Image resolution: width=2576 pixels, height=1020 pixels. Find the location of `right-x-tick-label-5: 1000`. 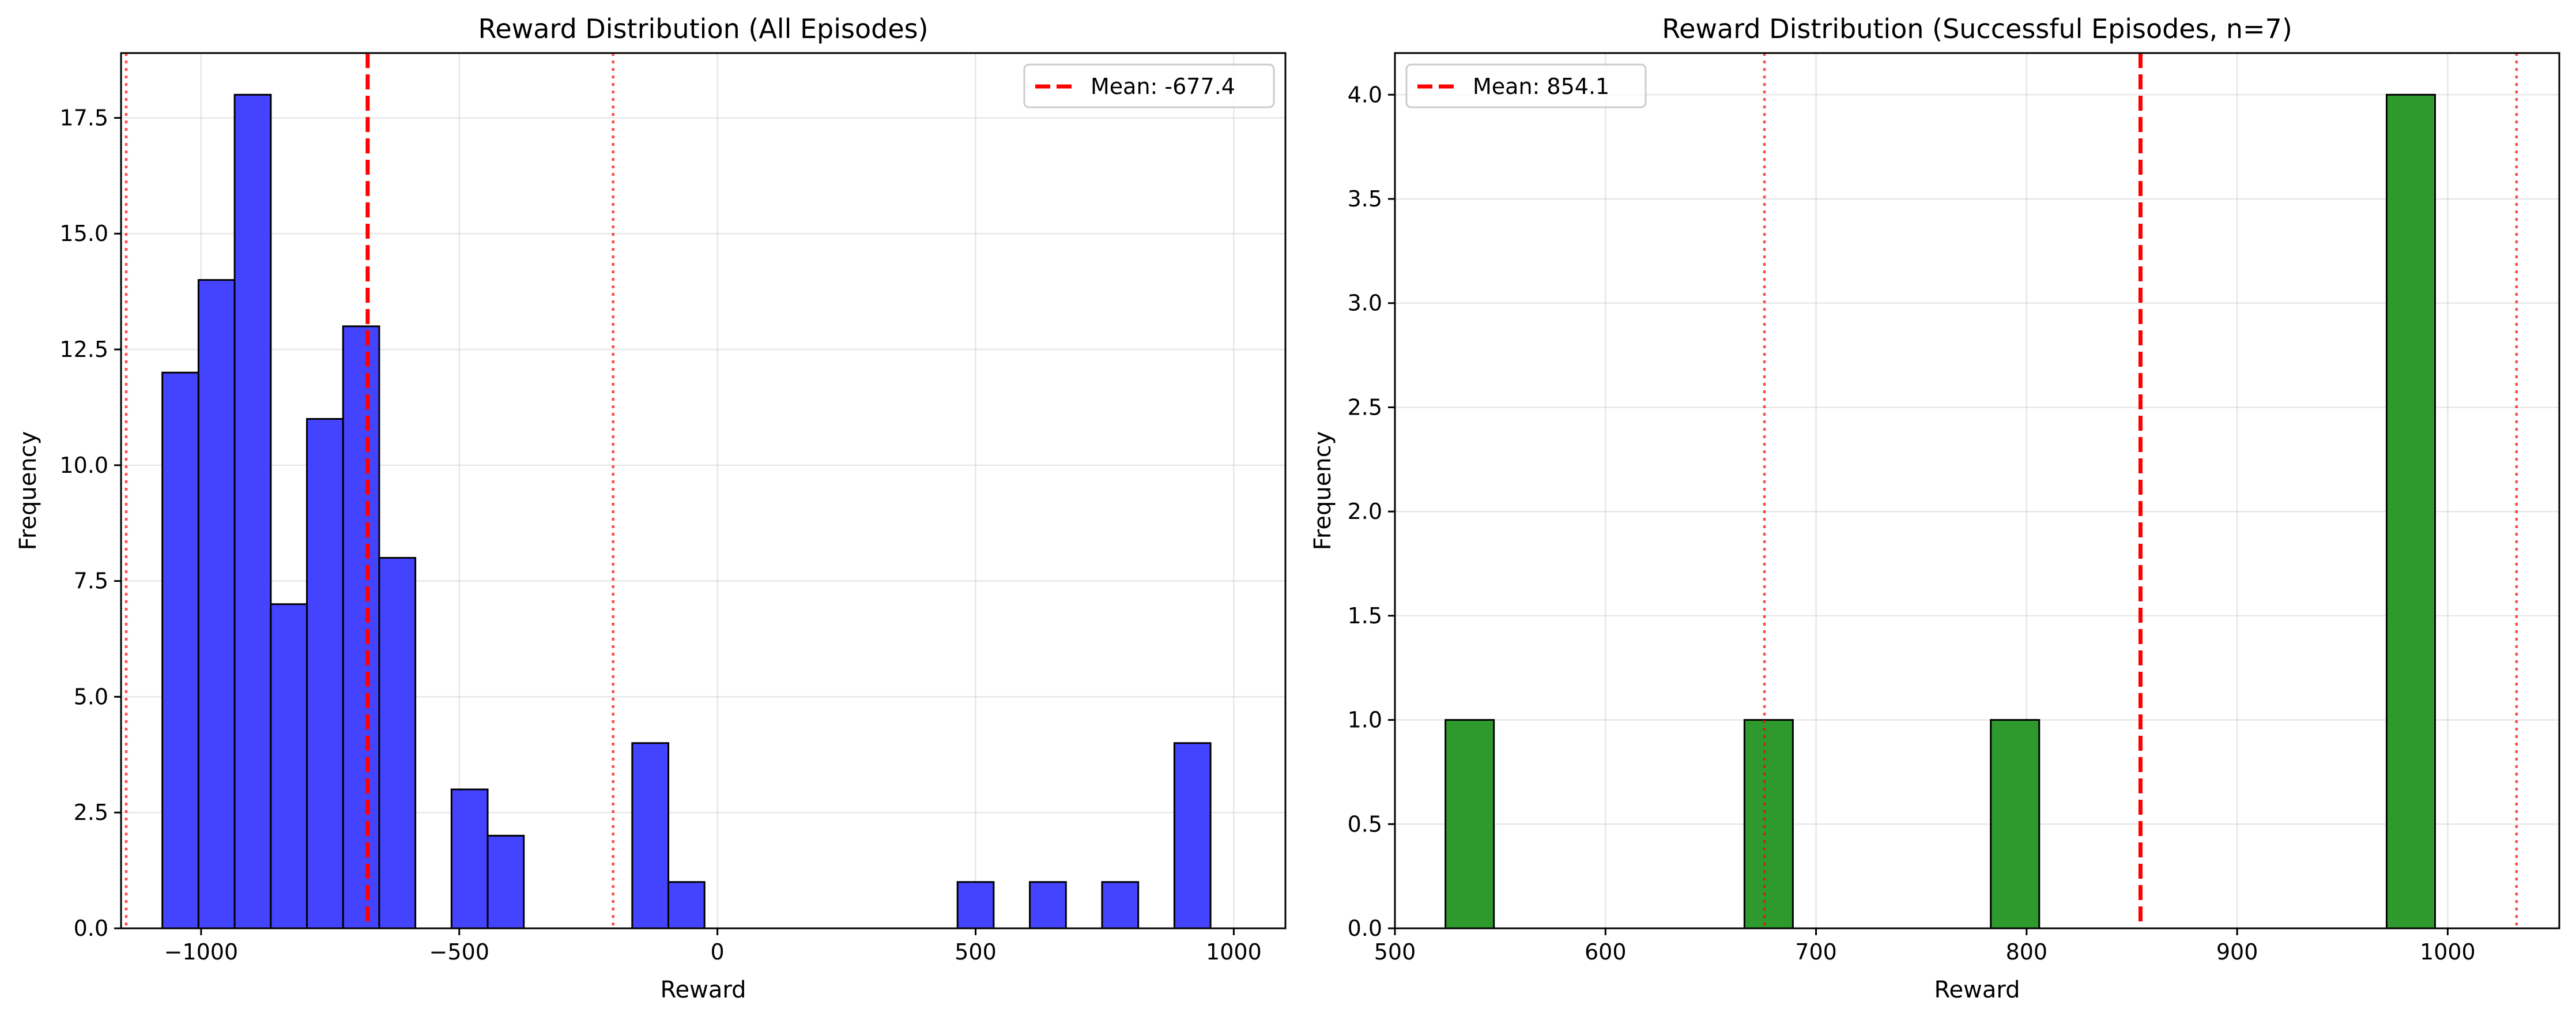

right-x-tick-label-5: 1000 is located at coordinates (2448, 952).